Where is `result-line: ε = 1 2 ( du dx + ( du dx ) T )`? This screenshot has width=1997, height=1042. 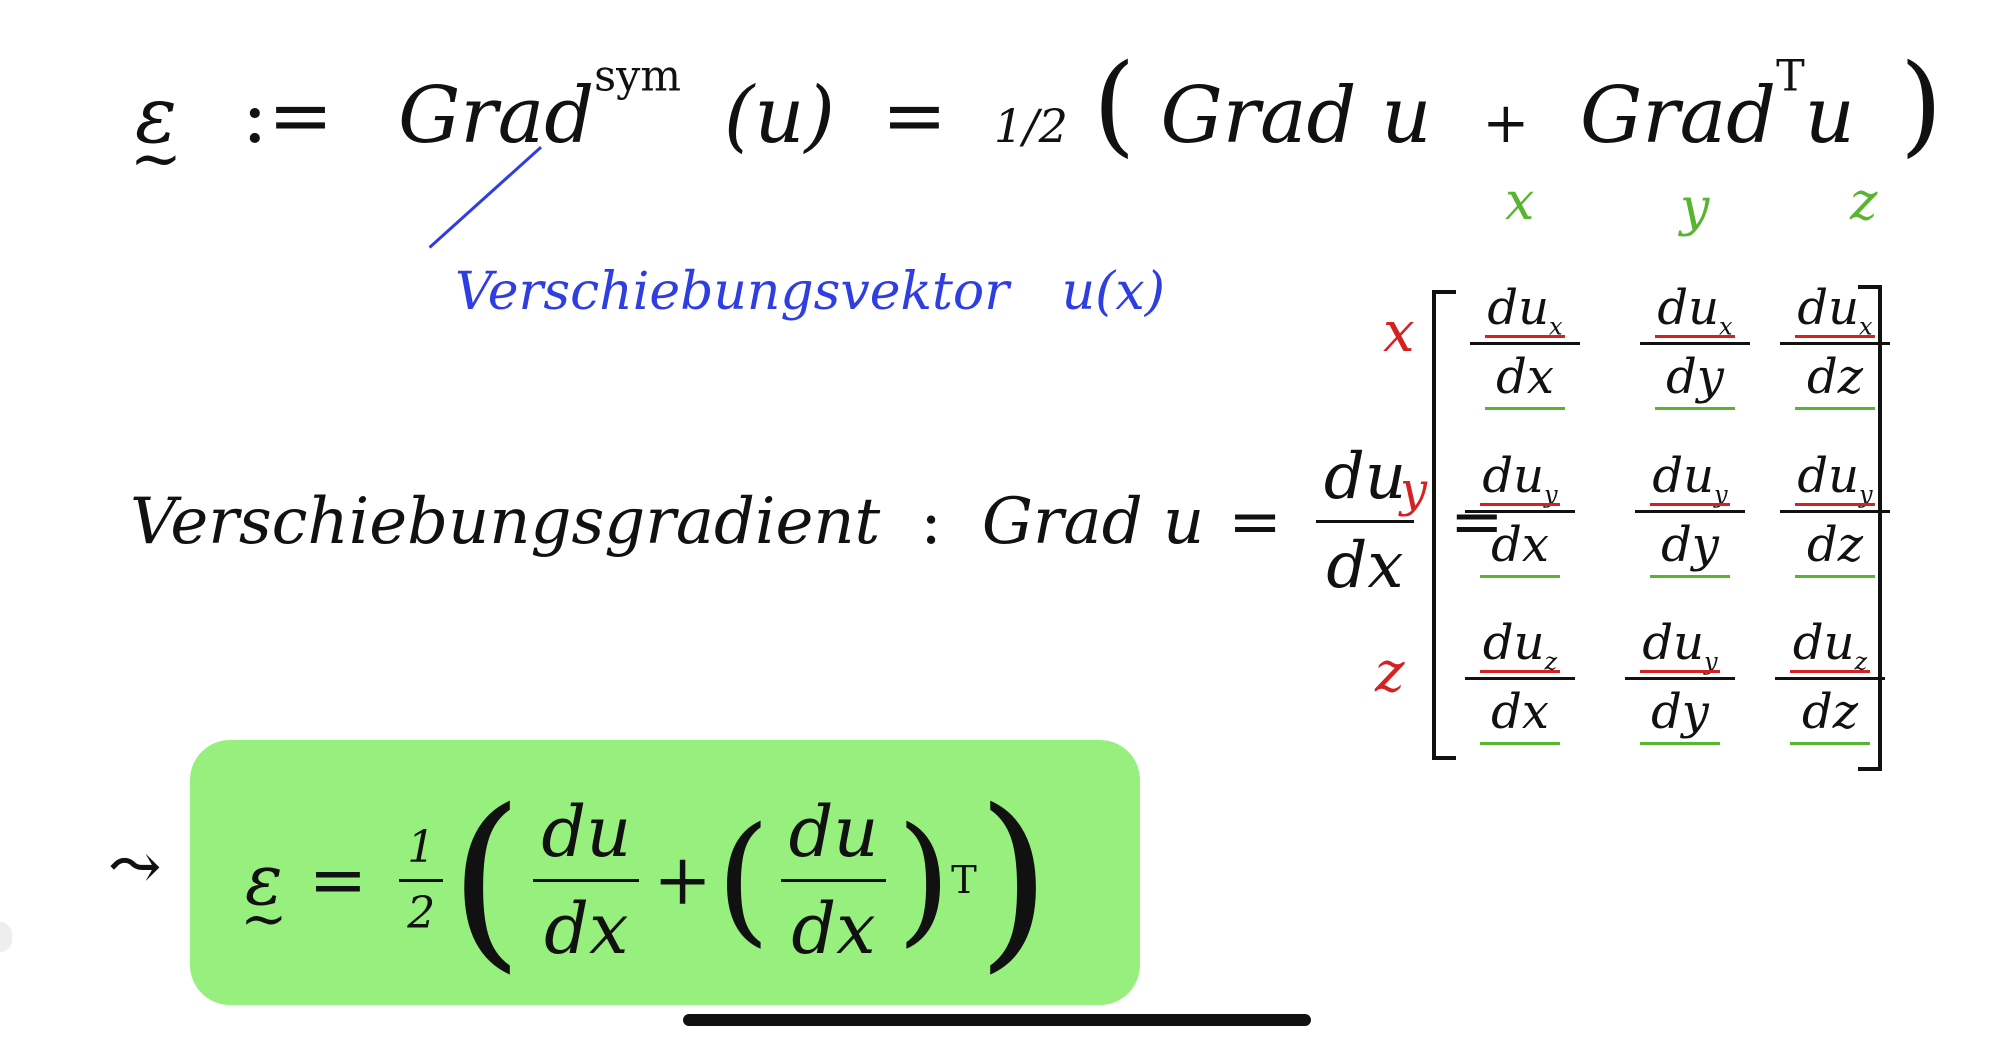 result-line: ε = 1 2 ( du dx + ( du dx ) T ) is located at coordinates (648, 880).